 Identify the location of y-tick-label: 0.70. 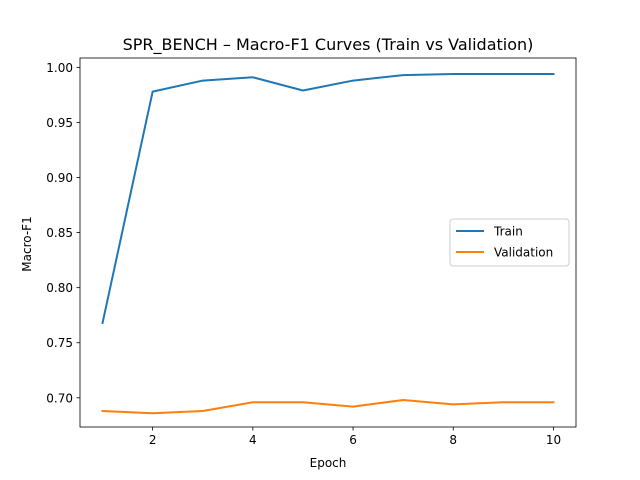
(59, 398).